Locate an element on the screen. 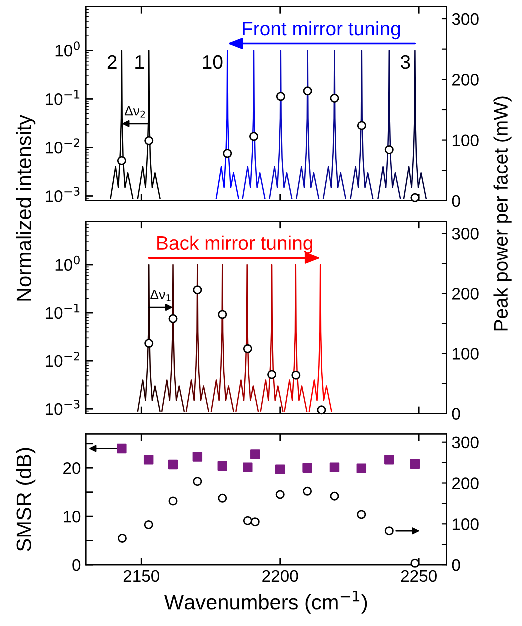 This screenshot has height=626, width=522. y2-axis-title: Peak power per facet (mW) is located at coordinates (503, 213).